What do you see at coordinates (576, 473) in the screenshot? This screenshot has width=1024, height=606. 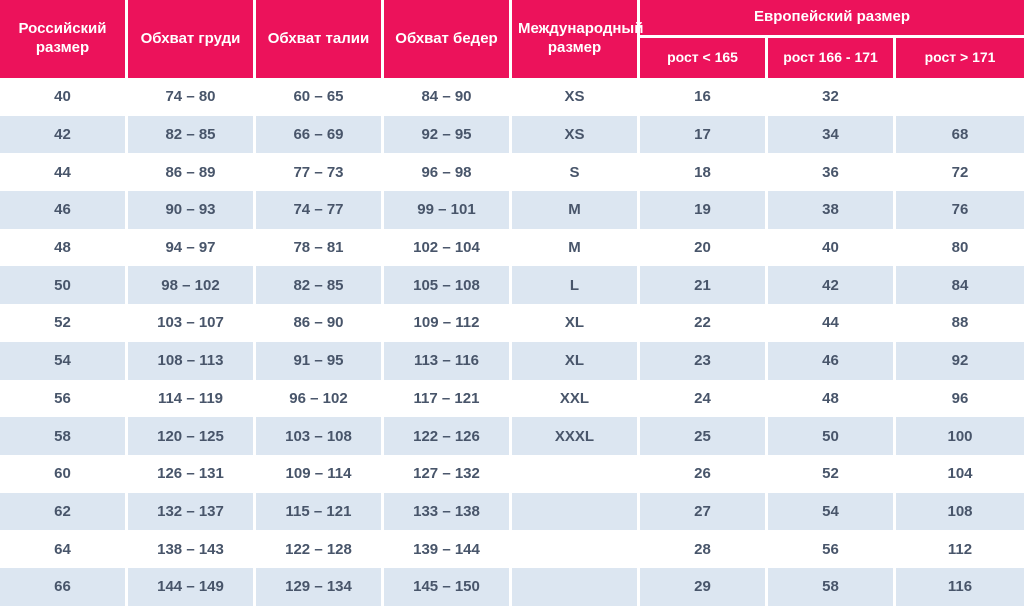 I see `cell-international-size` at bounding box center [576, 473].